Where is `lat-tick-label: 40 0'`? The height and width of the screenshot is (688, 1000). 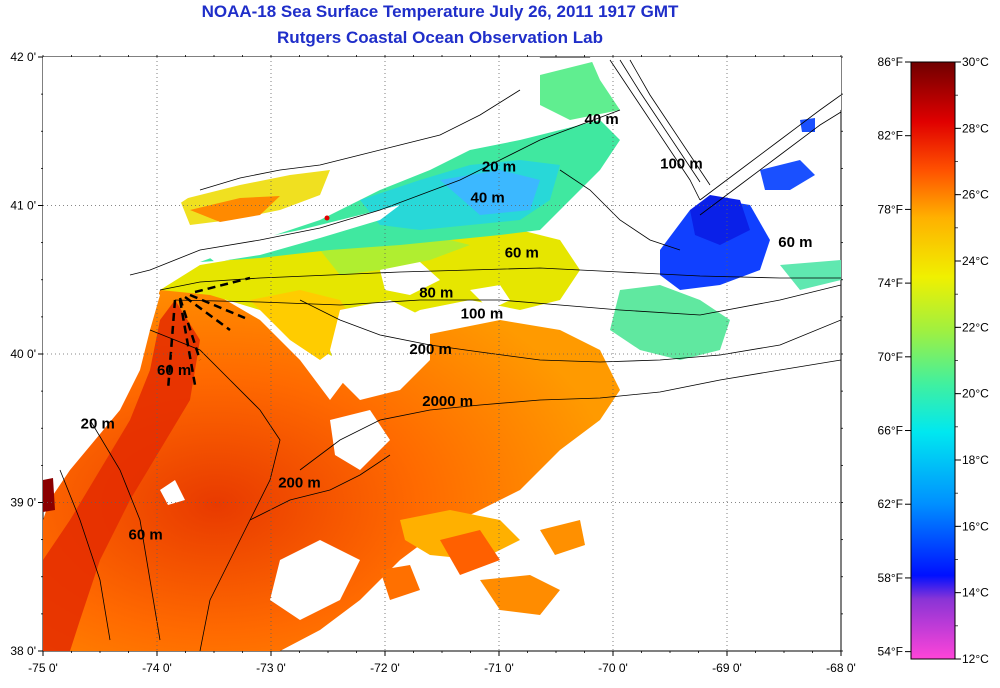
lat-tick-label: 40 0' is located at coordinates (23, 354).